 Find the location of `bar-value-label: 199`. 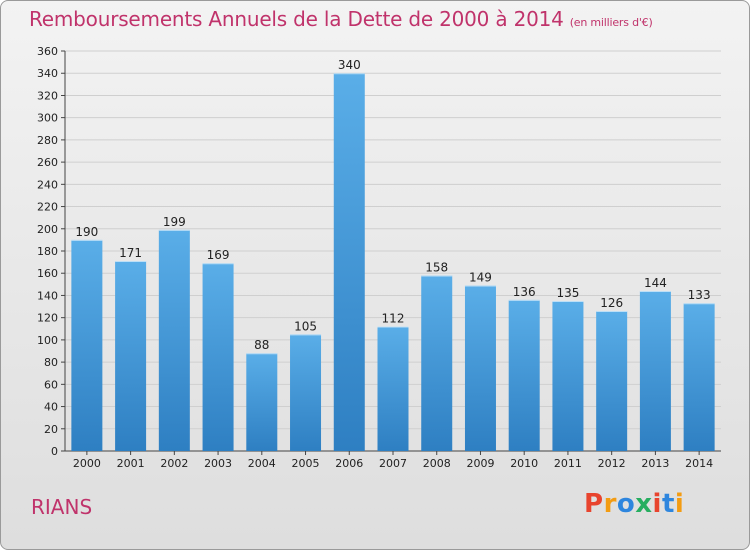

bar-value-label: 199 is located at coordinates (174, 222).